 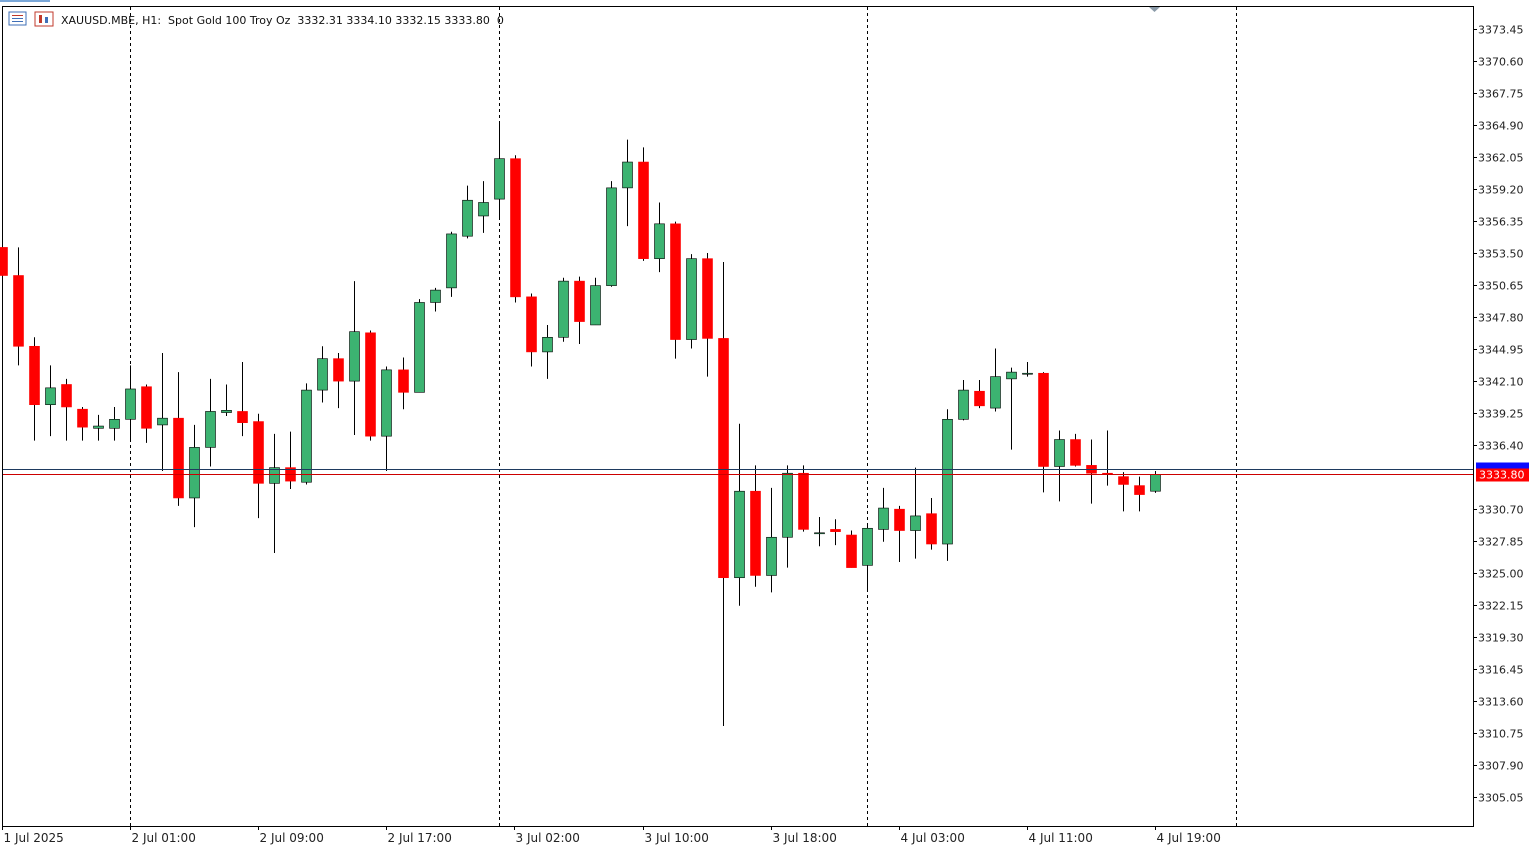 What do you see at coordinates (1501, 350) in the screenshot?
I see `price-tick-label: 3344.95` at bounding box center [1501, 350].